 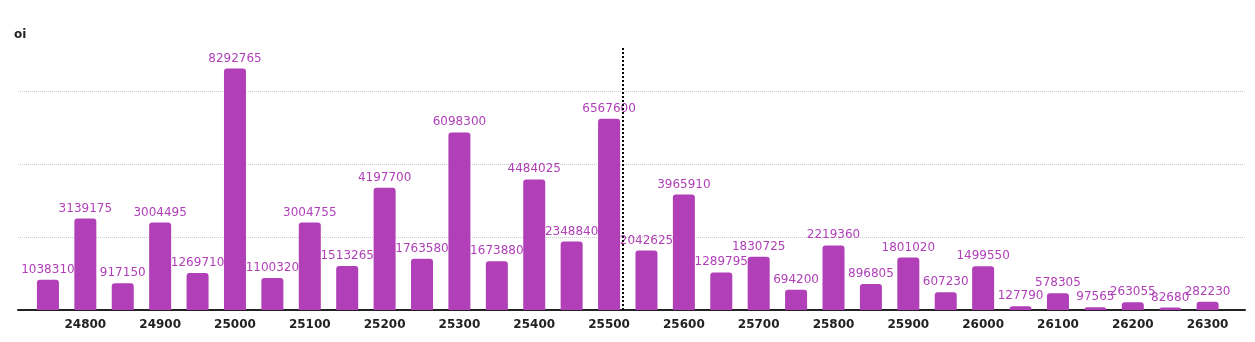 What do you see at coordinates (983, 324) in the screenshot?
I see `x-tick-label: 26000` at bounding box center [983, 324].